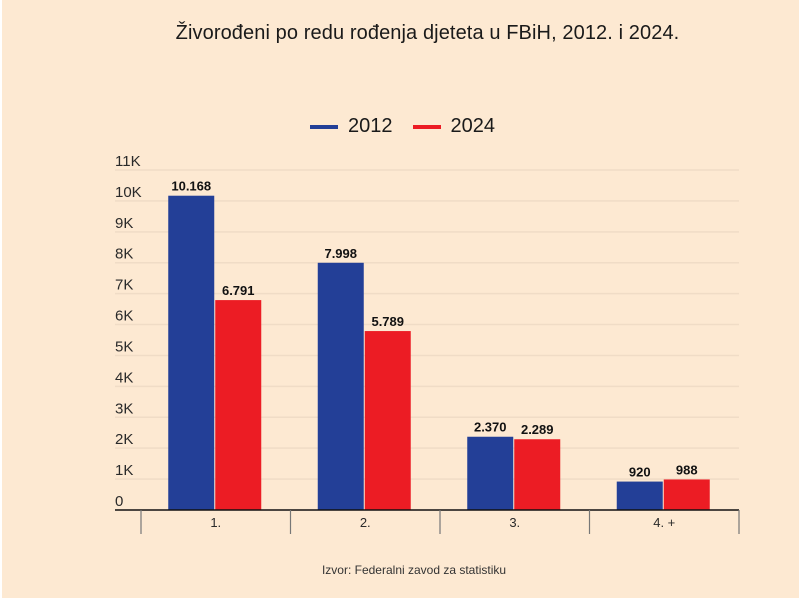  What do you see at coordinates (687, 469) in the screenshot?
I see `data-label: 988` at bounding box center [687, 469].